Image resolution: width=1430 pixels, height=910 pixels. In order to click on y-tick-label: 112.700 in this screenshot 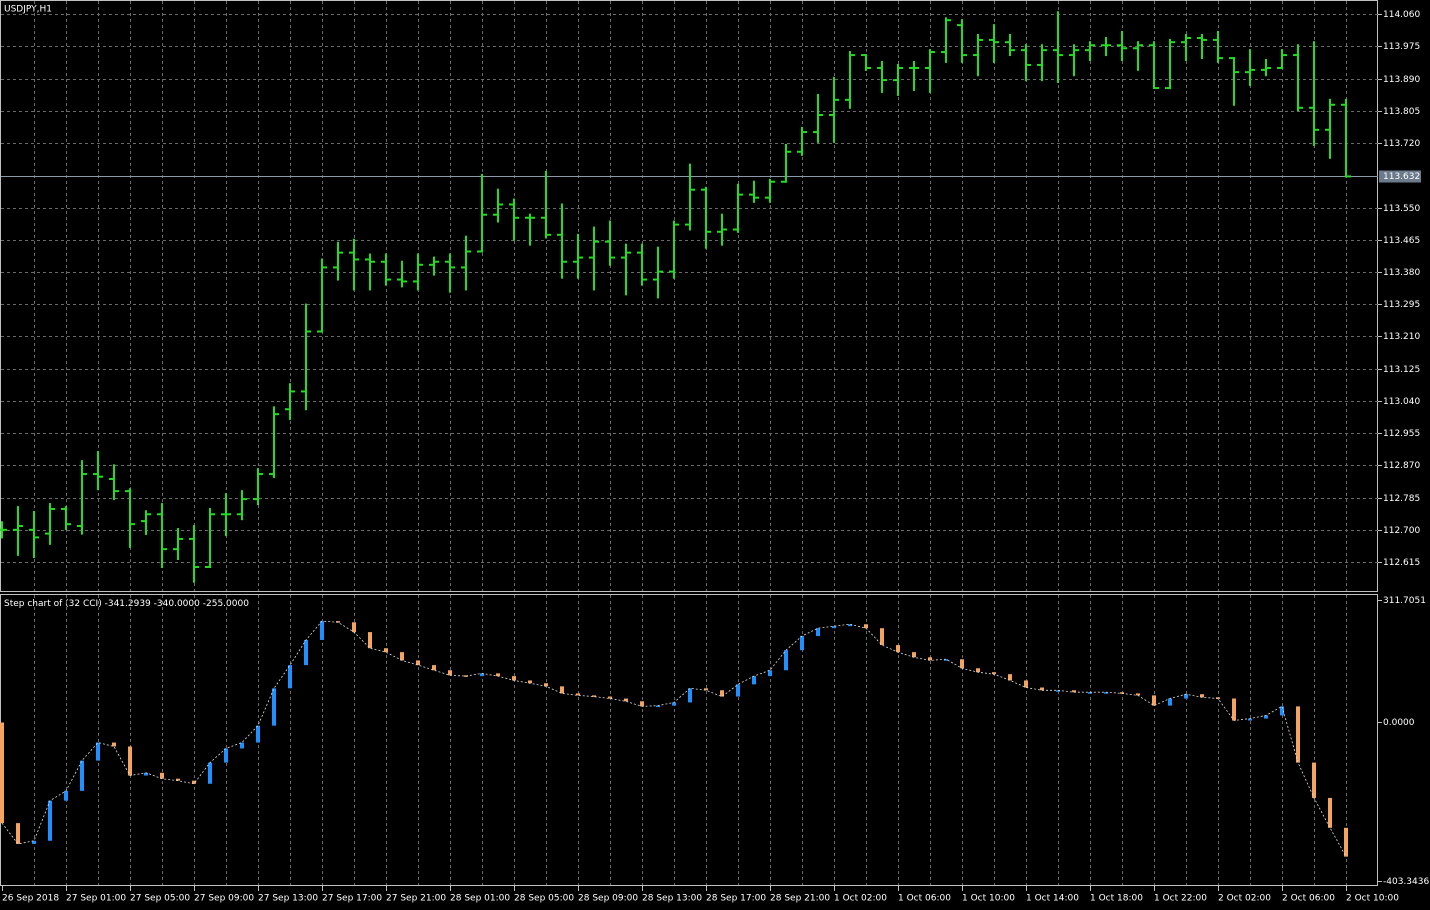, I will do `click(1401, 531)`.